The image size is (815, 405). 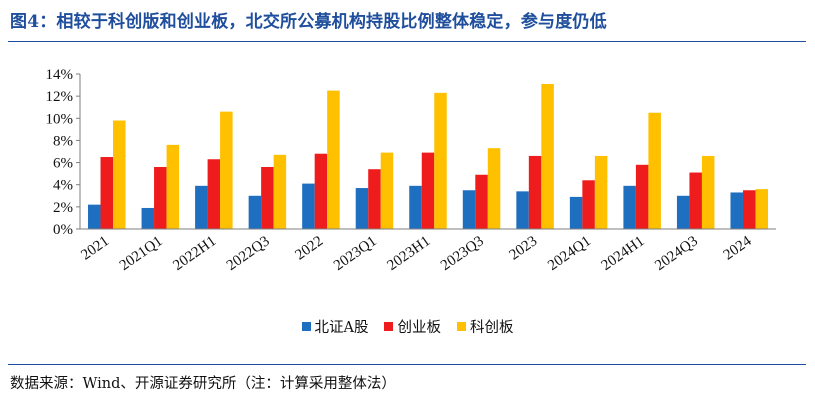 I want to click on x-tick-label: 2024Q3, so click(x=676, y=253).